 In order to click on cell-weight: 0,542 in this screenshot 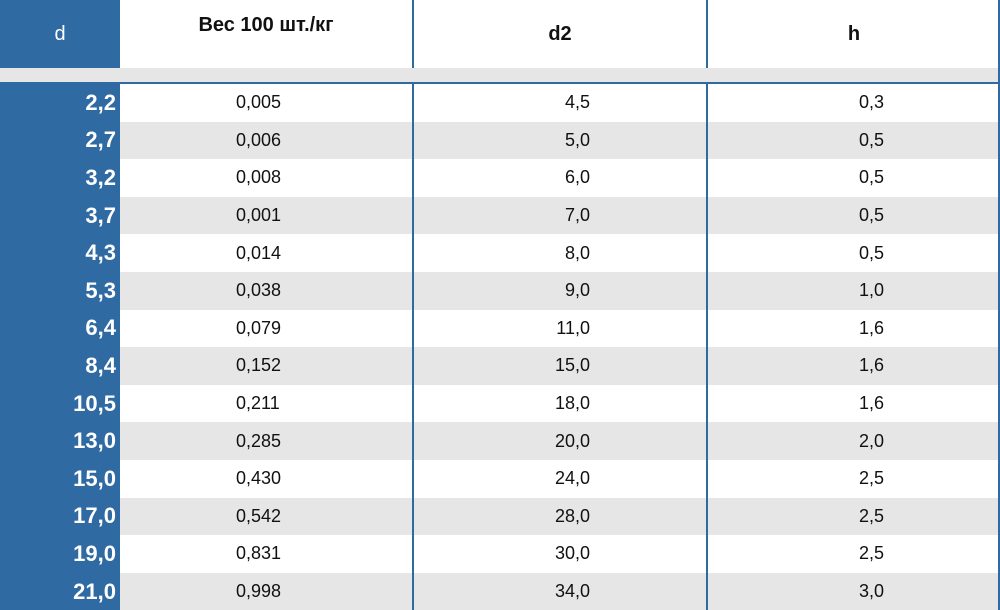, I will do `click(266, 517)`.